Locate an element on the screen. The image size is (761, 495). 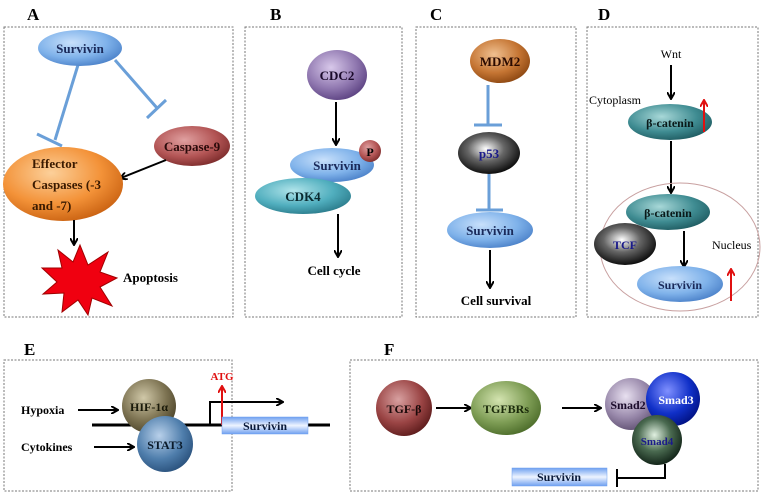
apoptosis-label: Apoptosis is located at coordinates (150, 277).